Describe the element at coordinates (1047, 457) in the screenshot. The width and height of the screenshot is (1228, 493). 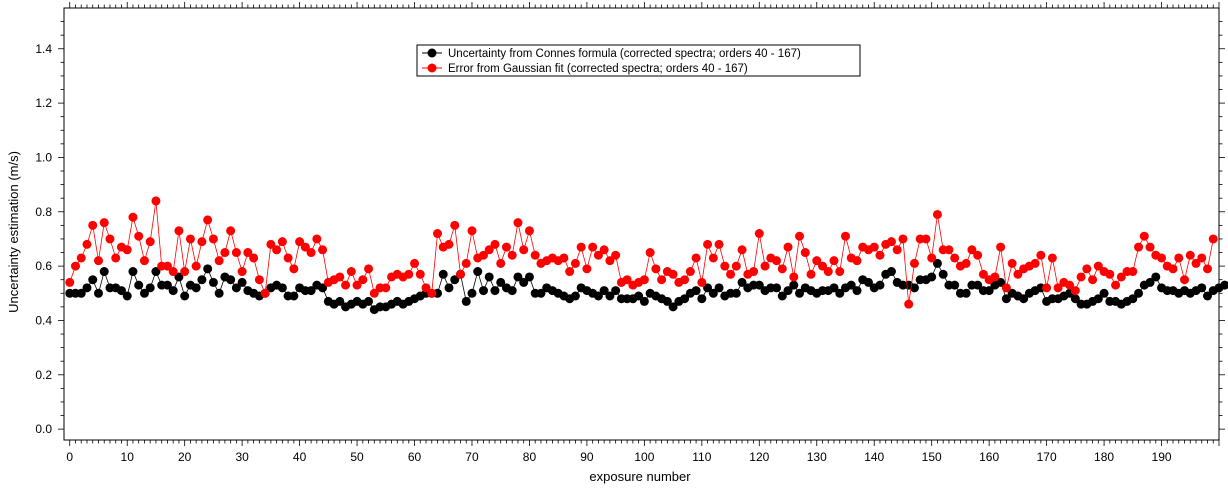
I see `x-tick-label: 170` at that location.